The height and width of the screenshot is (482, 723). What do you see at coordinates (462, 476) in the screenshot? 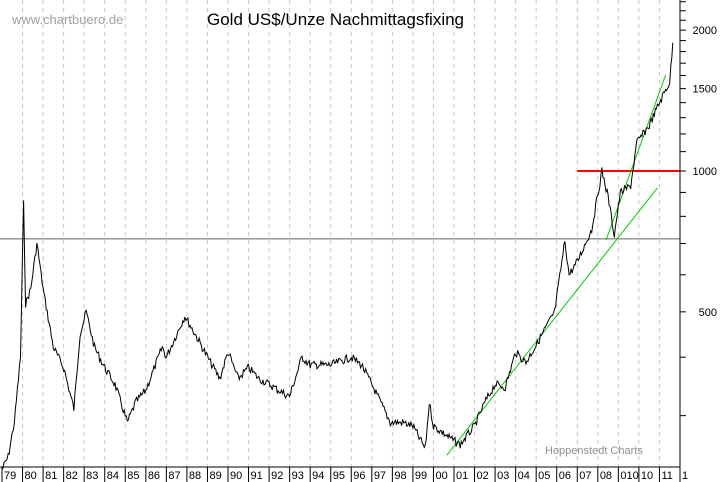
I see `x-tick-label: 01` at bounding box center [462, 476].